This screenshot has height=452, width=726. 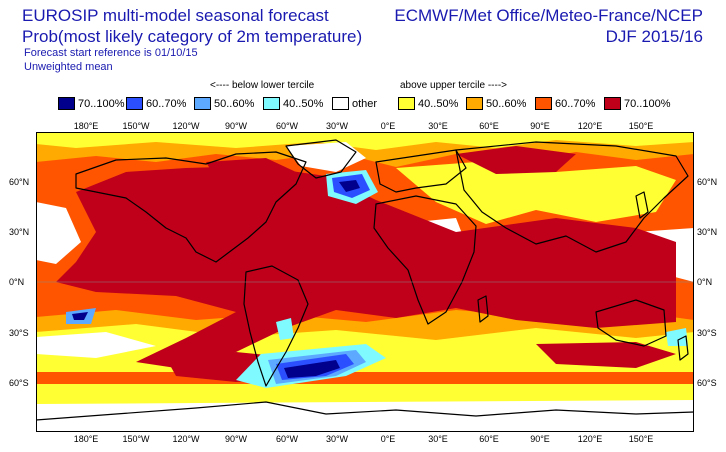 I want to click on coast-new-zealand, so click(x=683, y=348).